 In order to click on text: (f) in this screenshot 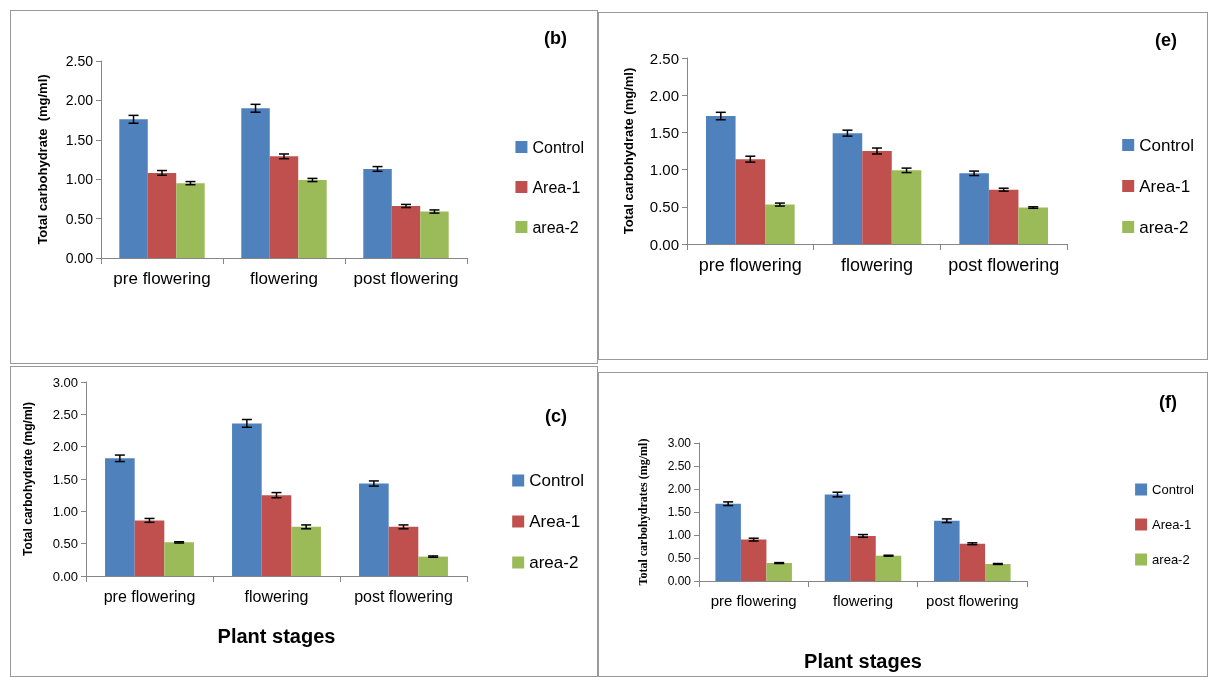, I will do `click(1168, 402)`.